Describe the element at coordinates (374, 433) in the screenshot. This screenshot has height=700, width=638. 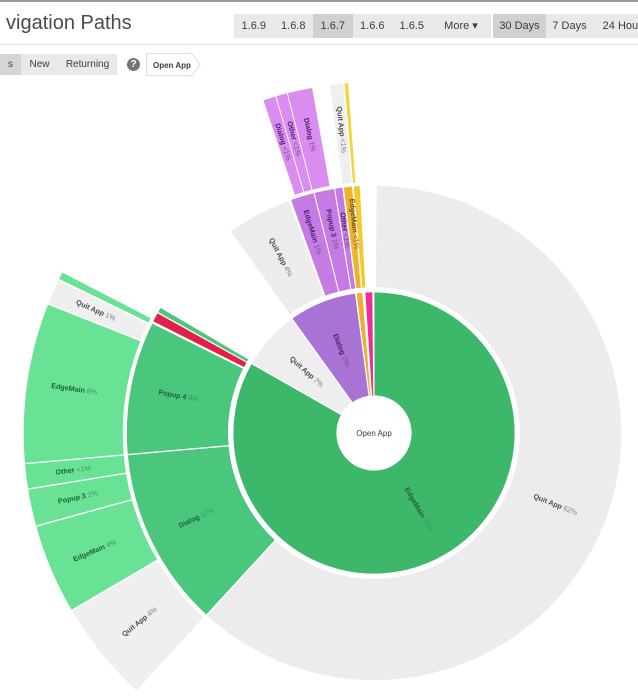
I see `svg-text: Open App` at that location.